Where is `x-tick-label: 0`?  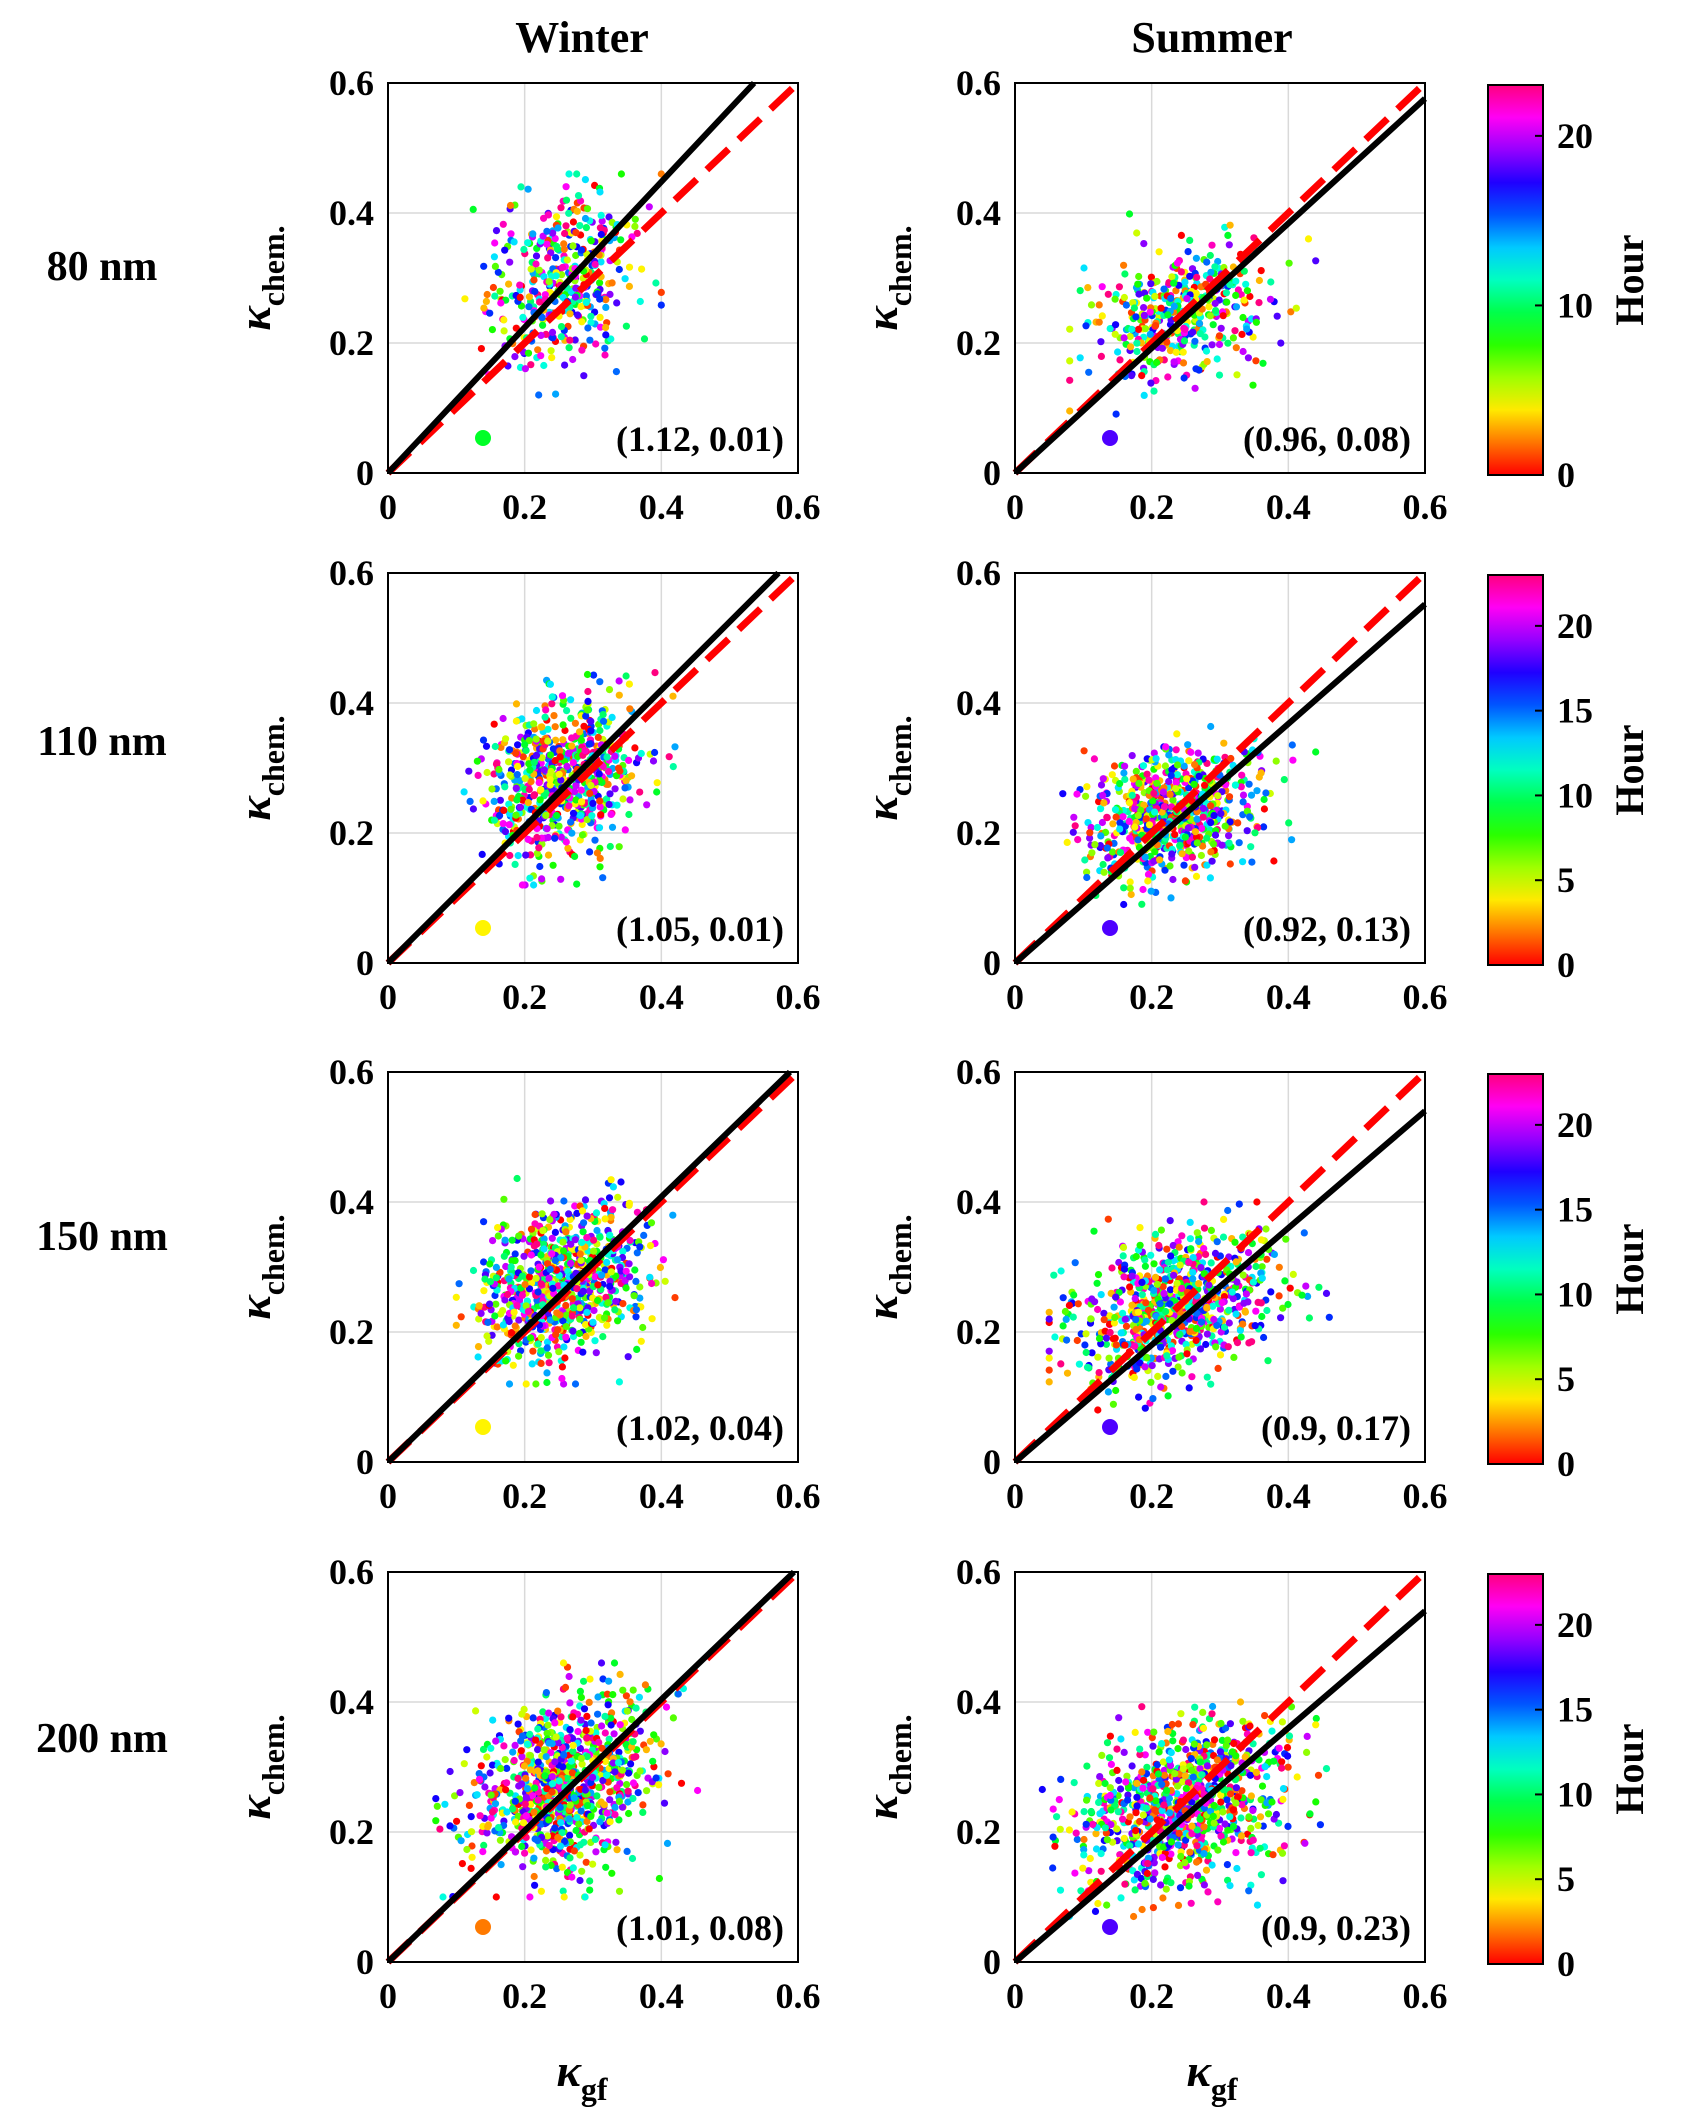 x-tick-label: 0 is located at coordinates (1015, 997).